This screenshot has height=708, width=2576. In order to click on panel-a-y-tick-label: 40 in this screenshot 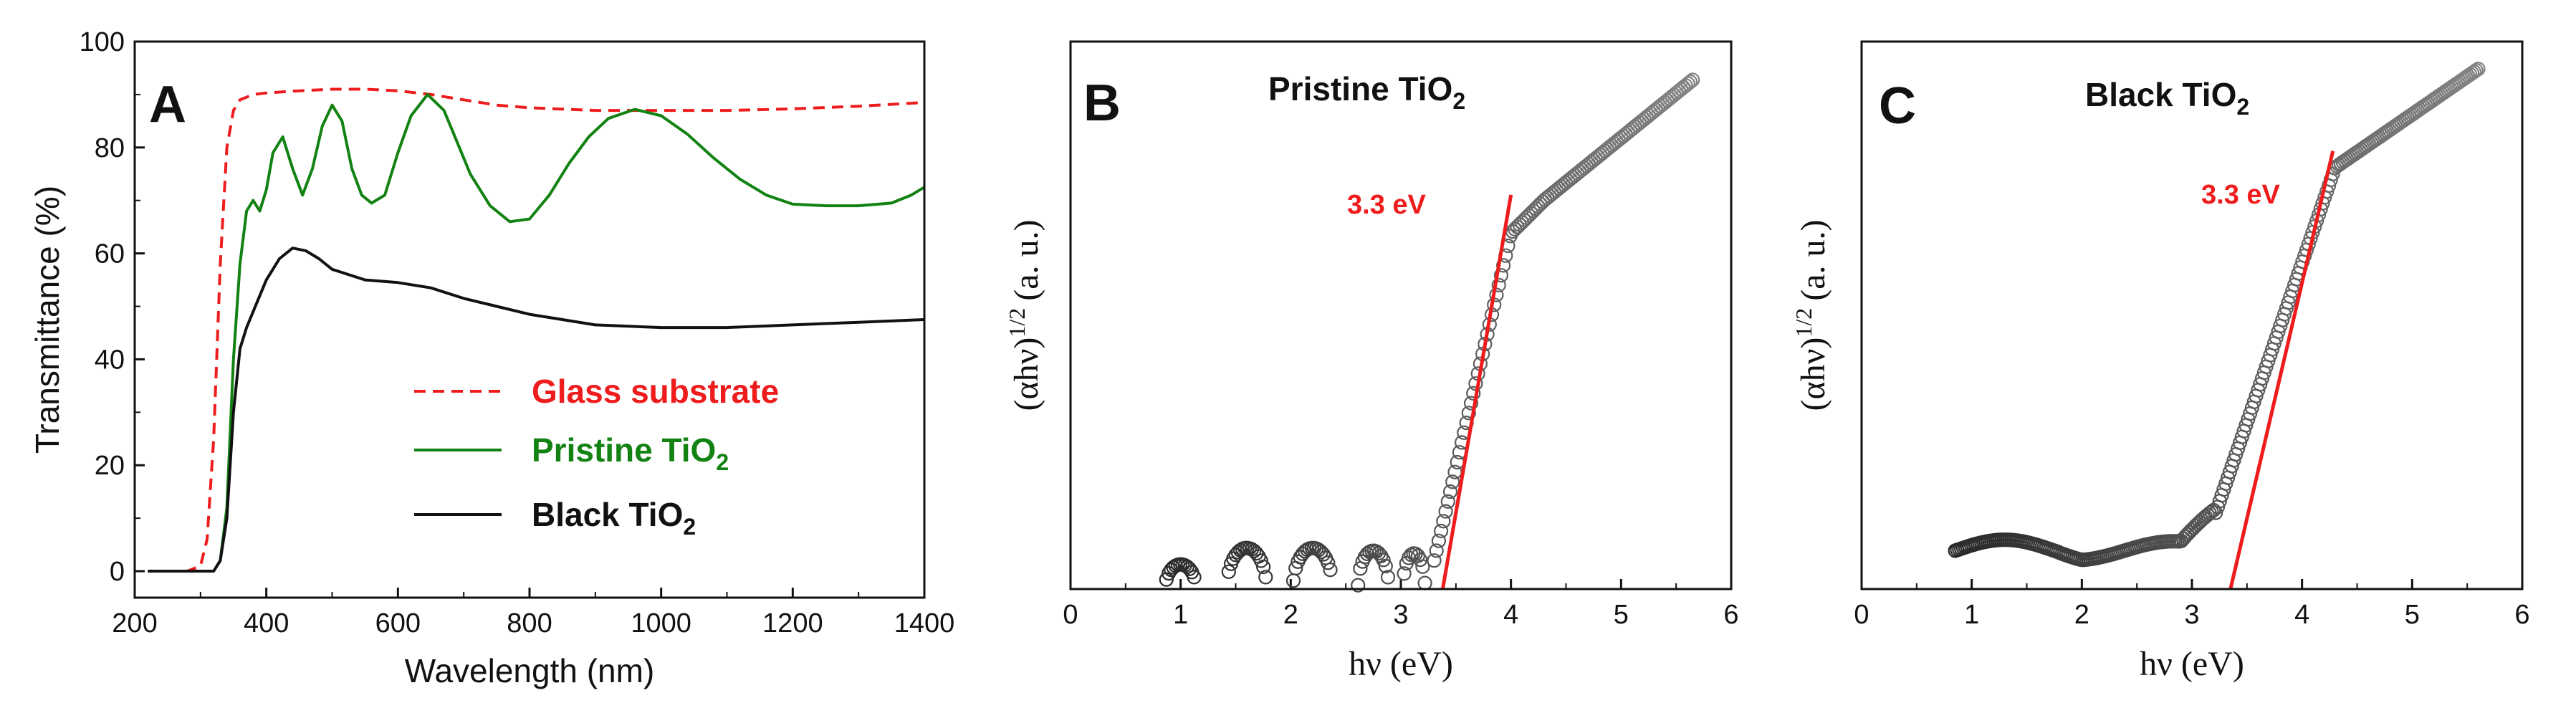, I will do `click(110, 360)`.